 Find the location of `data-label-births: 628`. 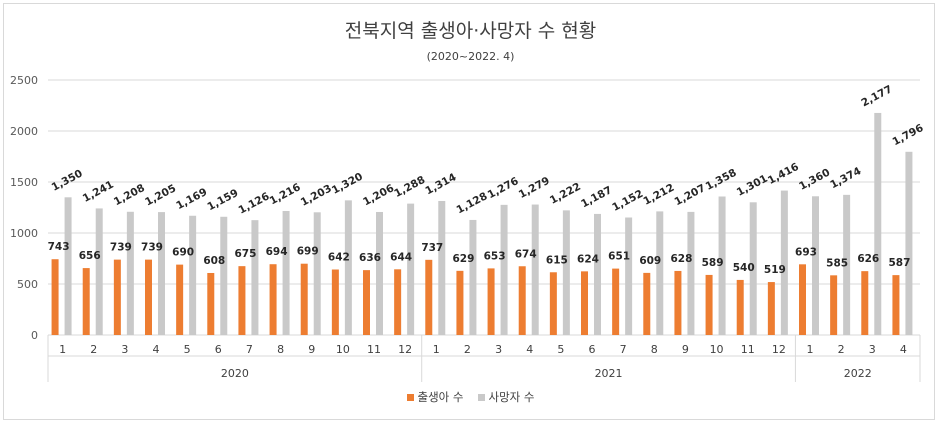

data-label-births: 628 is located at coordinates (681, 259).